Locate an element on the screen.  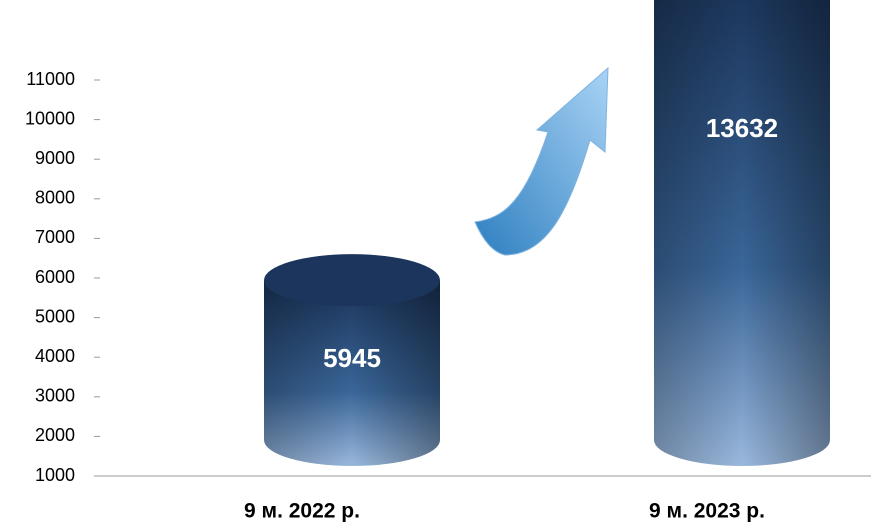
x-tick-label: 9 м. 2023 р. is located at coordinates (707, 511).